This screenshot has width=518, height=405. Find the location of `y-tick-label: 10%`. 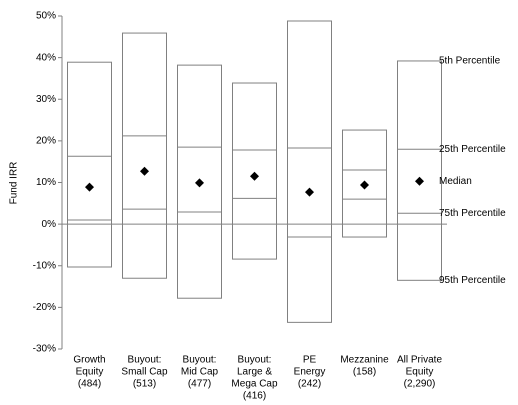

y-tick-label: 10% is located at coordinates (46, 182).